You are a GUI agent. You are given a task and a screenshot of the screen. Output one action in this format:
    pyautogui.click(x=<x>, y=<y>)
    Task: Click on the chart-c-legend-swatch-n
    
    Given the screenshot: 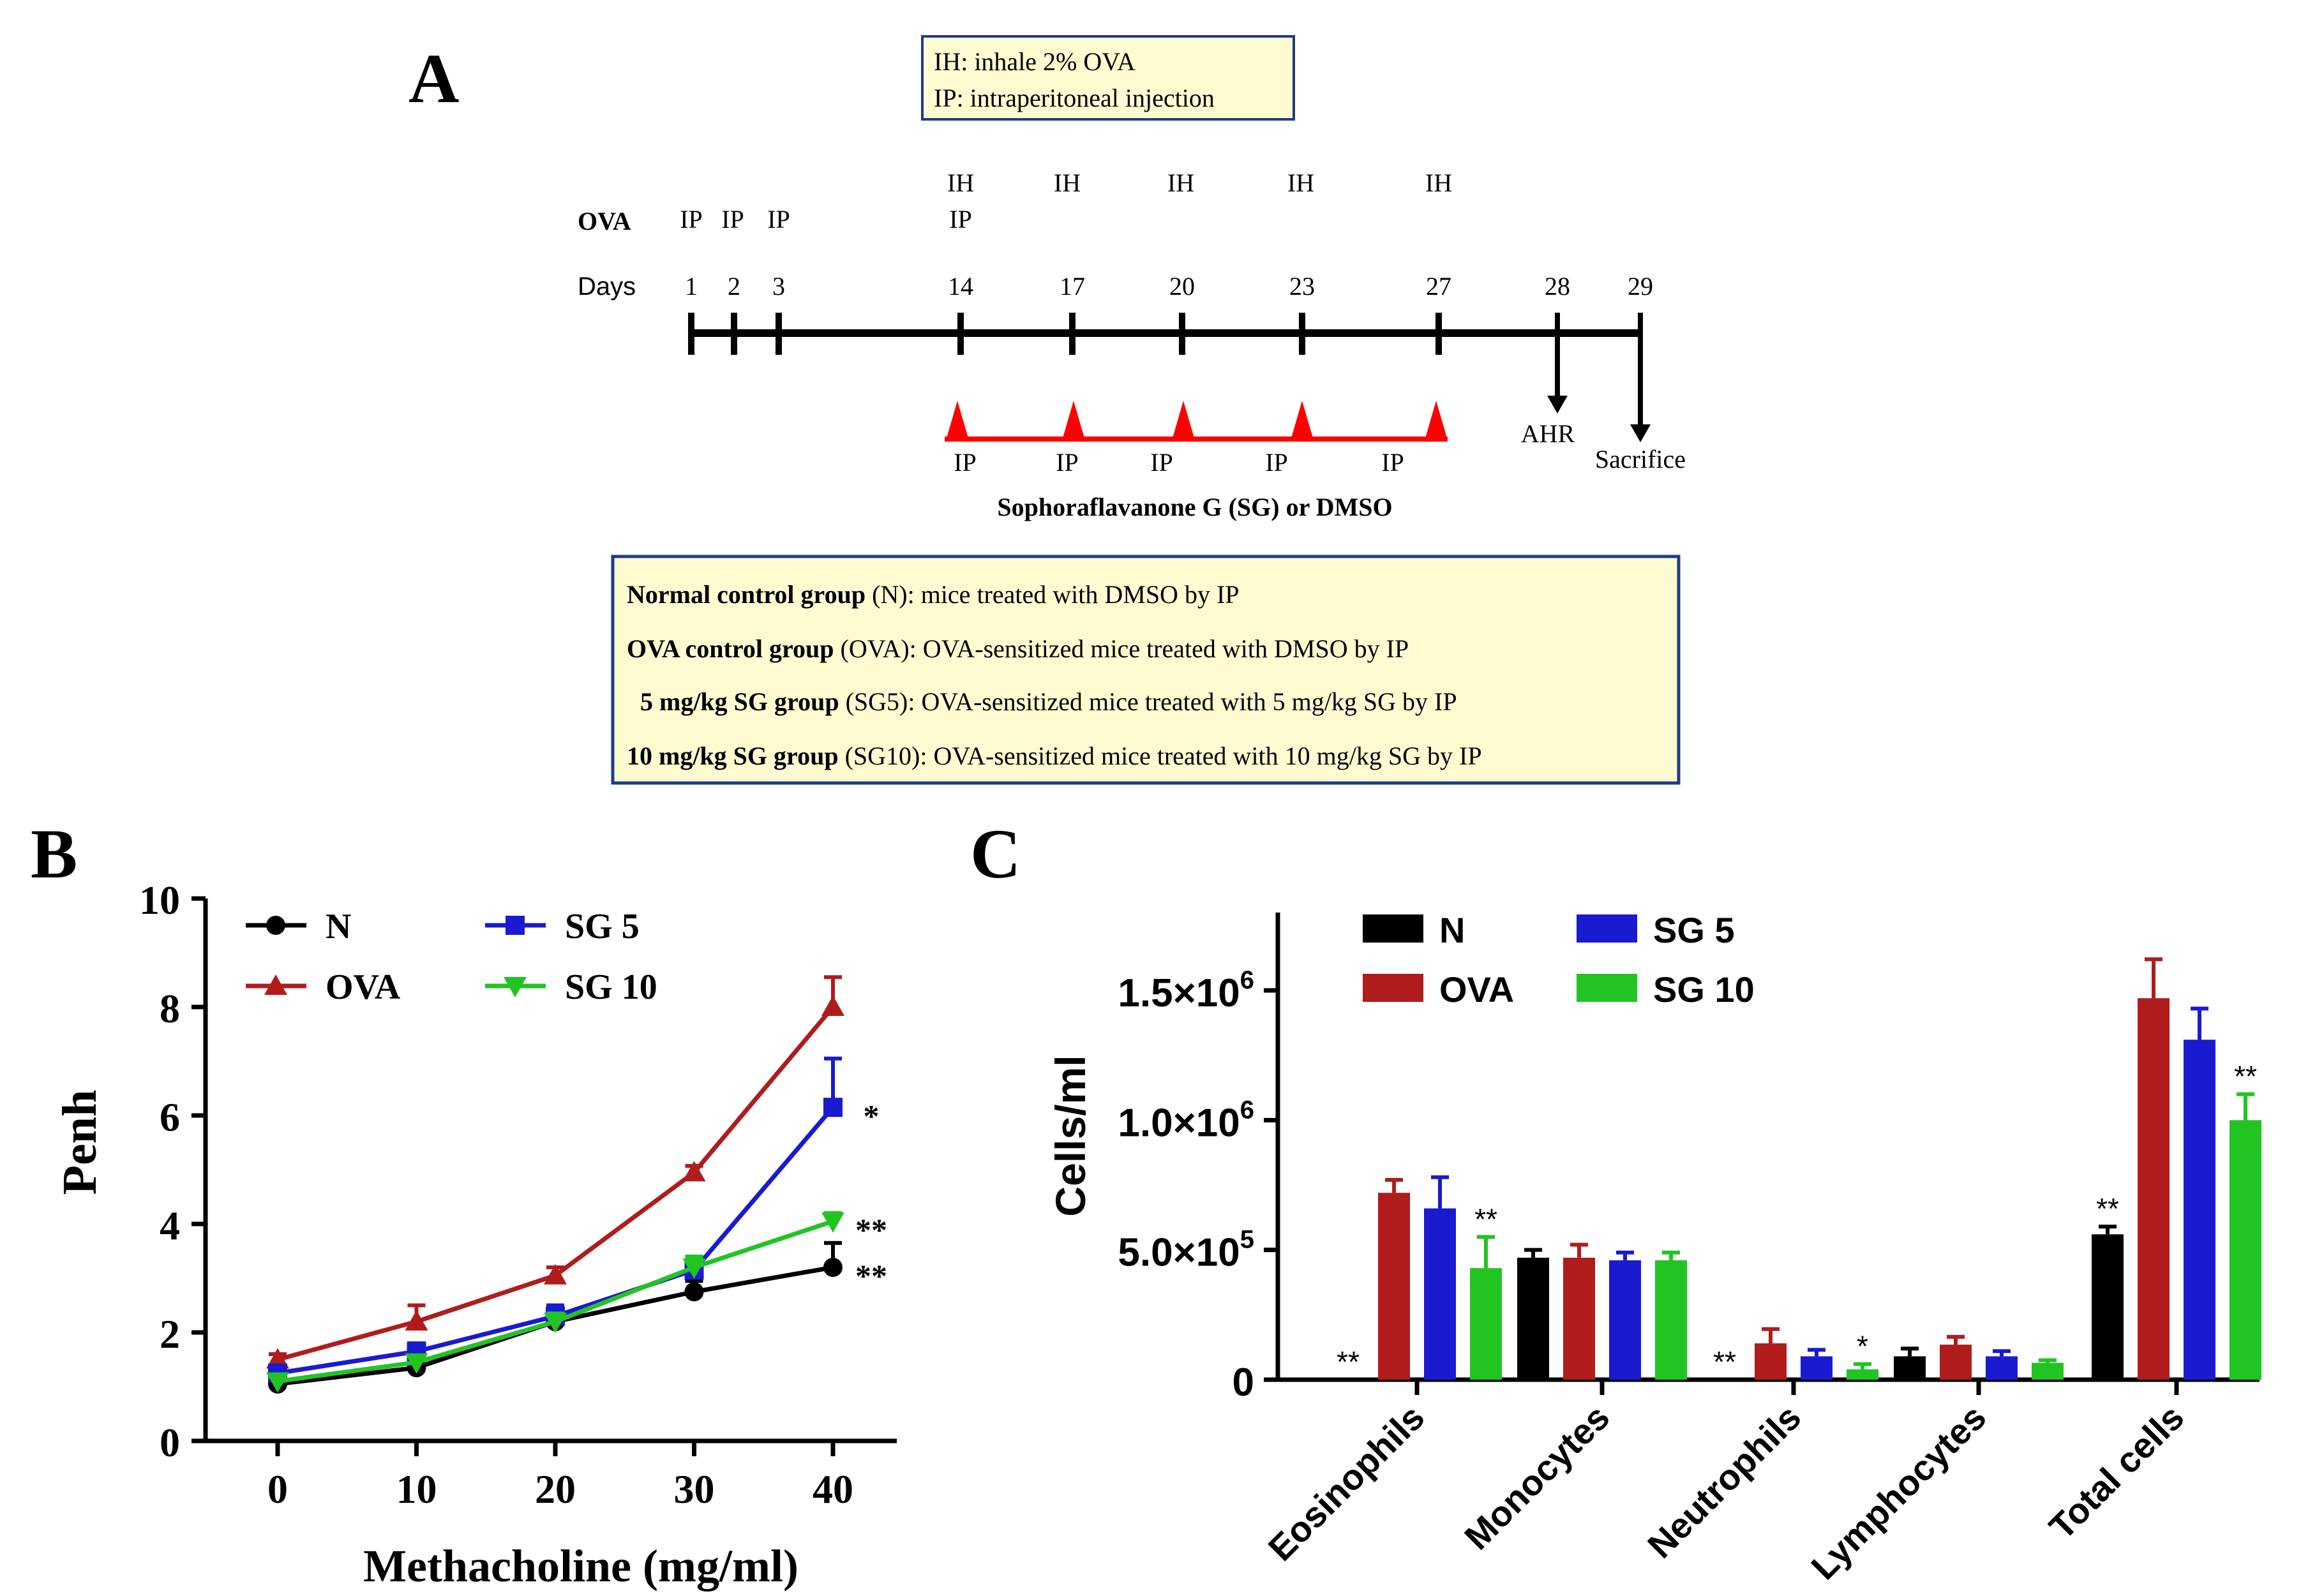 What is the action you would take?
    pyautogui.click(x=1393, y=928)
    